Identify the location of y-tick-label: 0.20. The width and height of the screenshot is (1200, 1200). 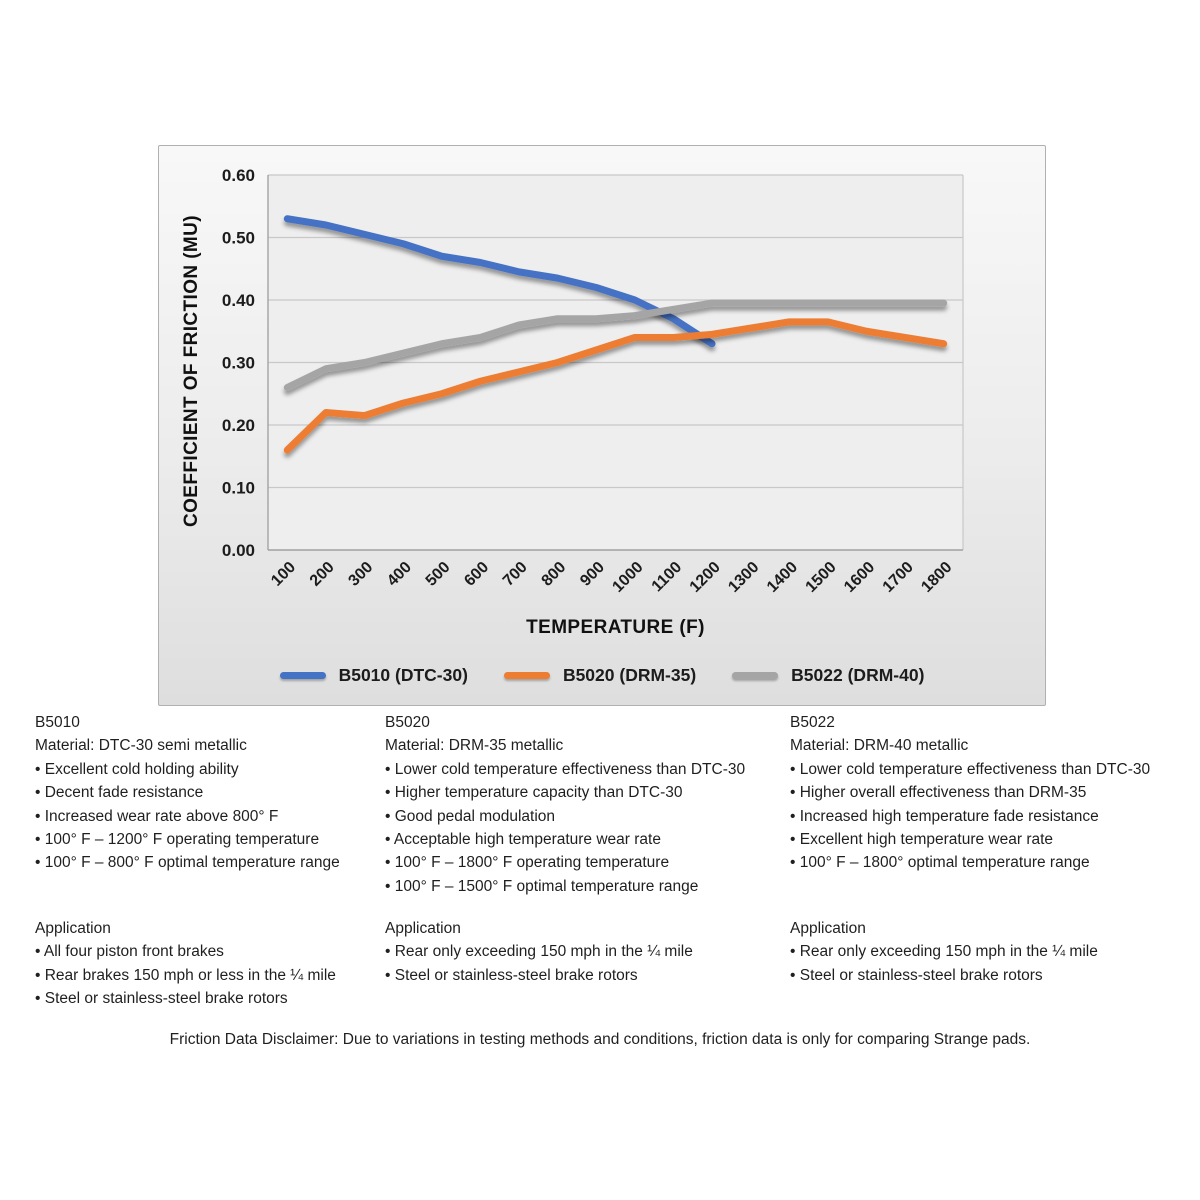
(238, 425).